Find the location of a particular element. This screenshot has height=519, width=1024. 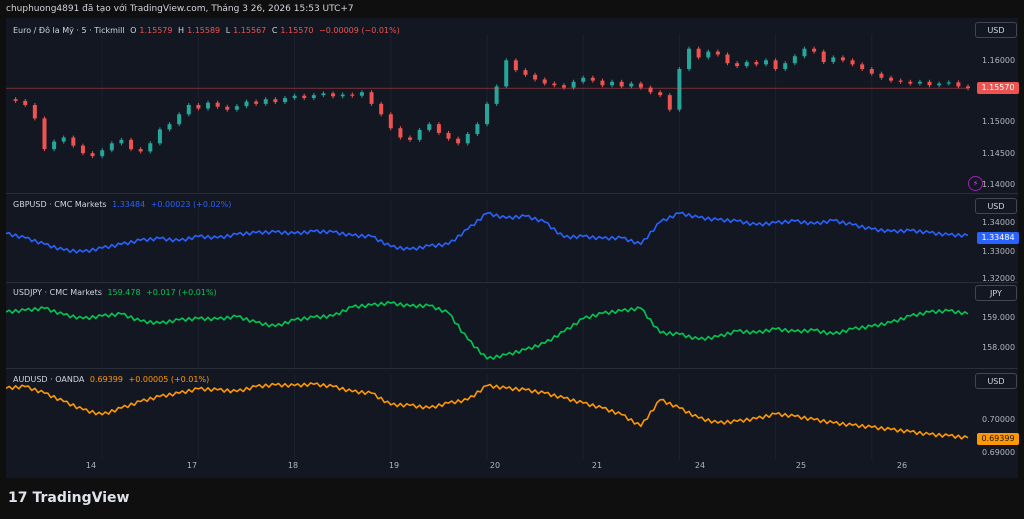

x-tick: 21 is located at coordinates (597, 465).